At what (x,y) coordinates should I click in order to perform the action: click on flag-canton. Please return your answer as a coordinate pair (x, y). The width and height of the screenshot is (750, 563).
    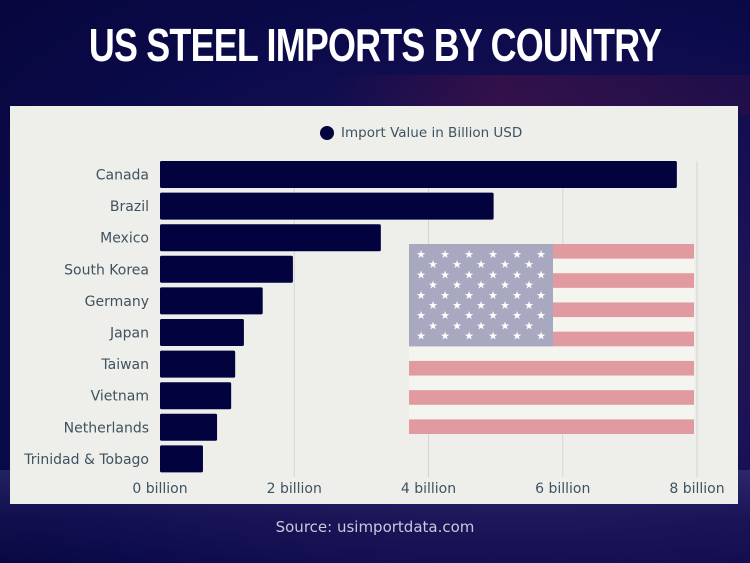
    Looking at the image, I should click on (481, 295).